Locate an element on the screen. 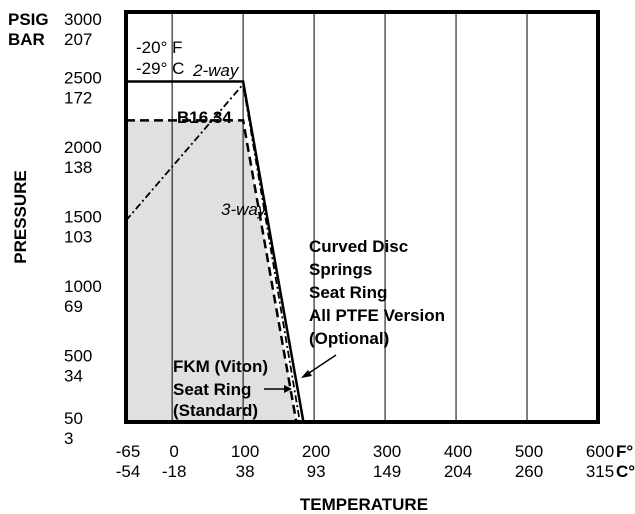 Image resolution: width=635 pixels, height=514 pixels. y-tick-psig: 500 is located at coordinates (78, 355).